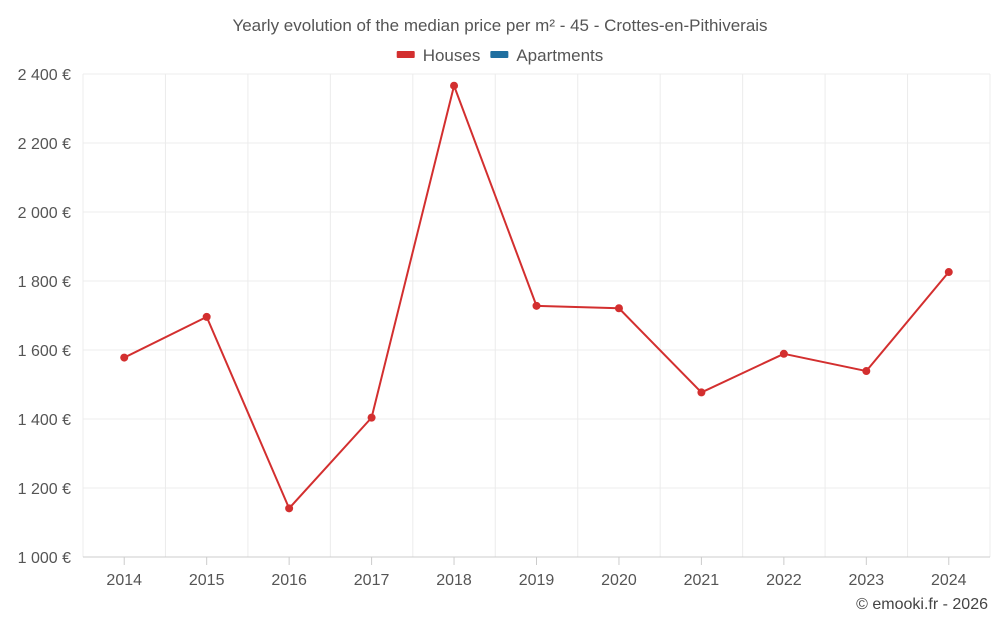 The height and width of the screenshot is (625, 1000). Describe the element at coordinates (44, 144) in the screenshot. I see `y-tick-label: 2 200 €` at that location.